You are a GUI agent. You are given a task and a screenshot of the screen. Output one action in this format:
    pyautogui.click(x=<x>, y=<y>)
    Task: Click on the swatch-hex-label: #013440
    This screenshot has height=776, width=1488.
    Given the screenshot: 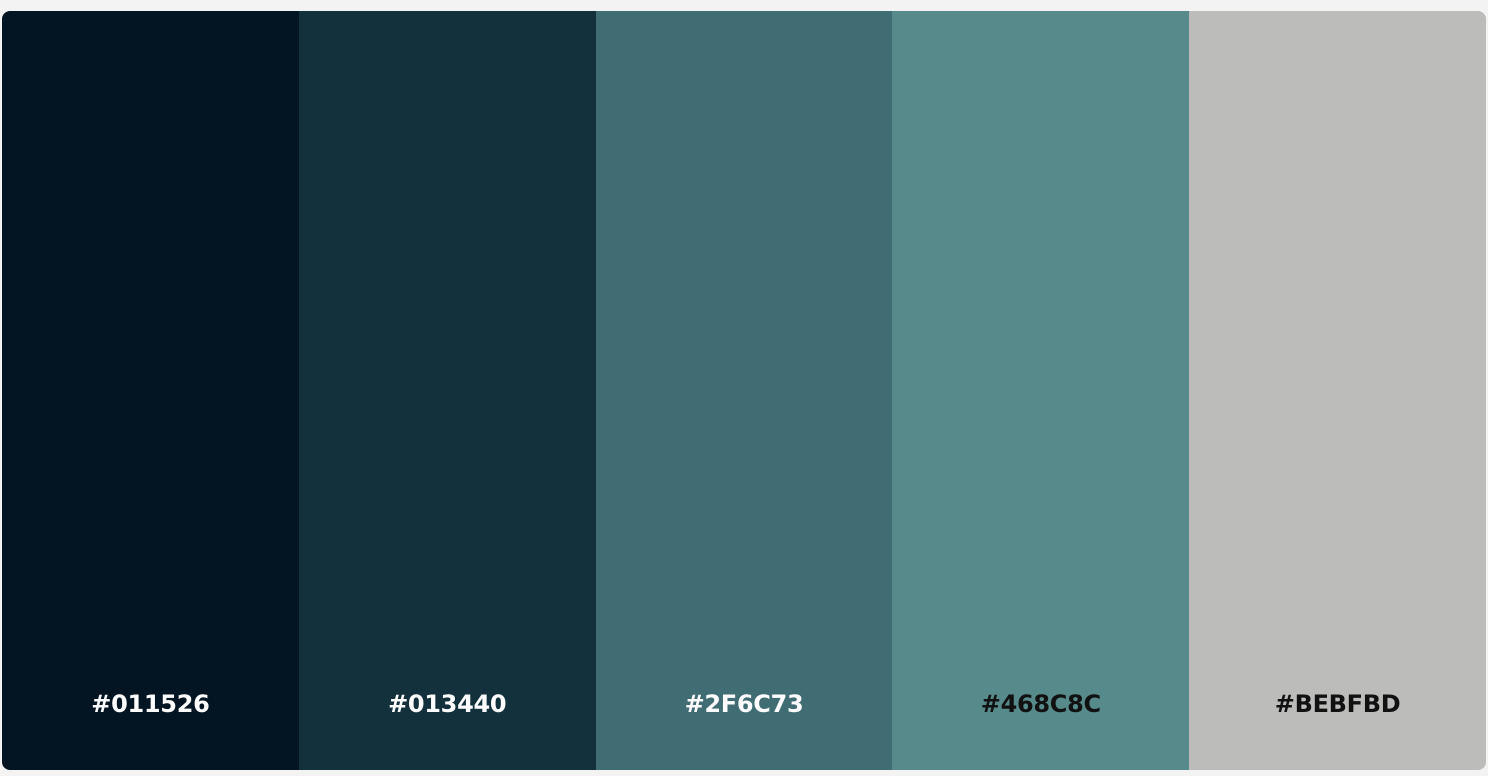 What is the action you would take?
    pyautogui.click(x=447, y=704)
    